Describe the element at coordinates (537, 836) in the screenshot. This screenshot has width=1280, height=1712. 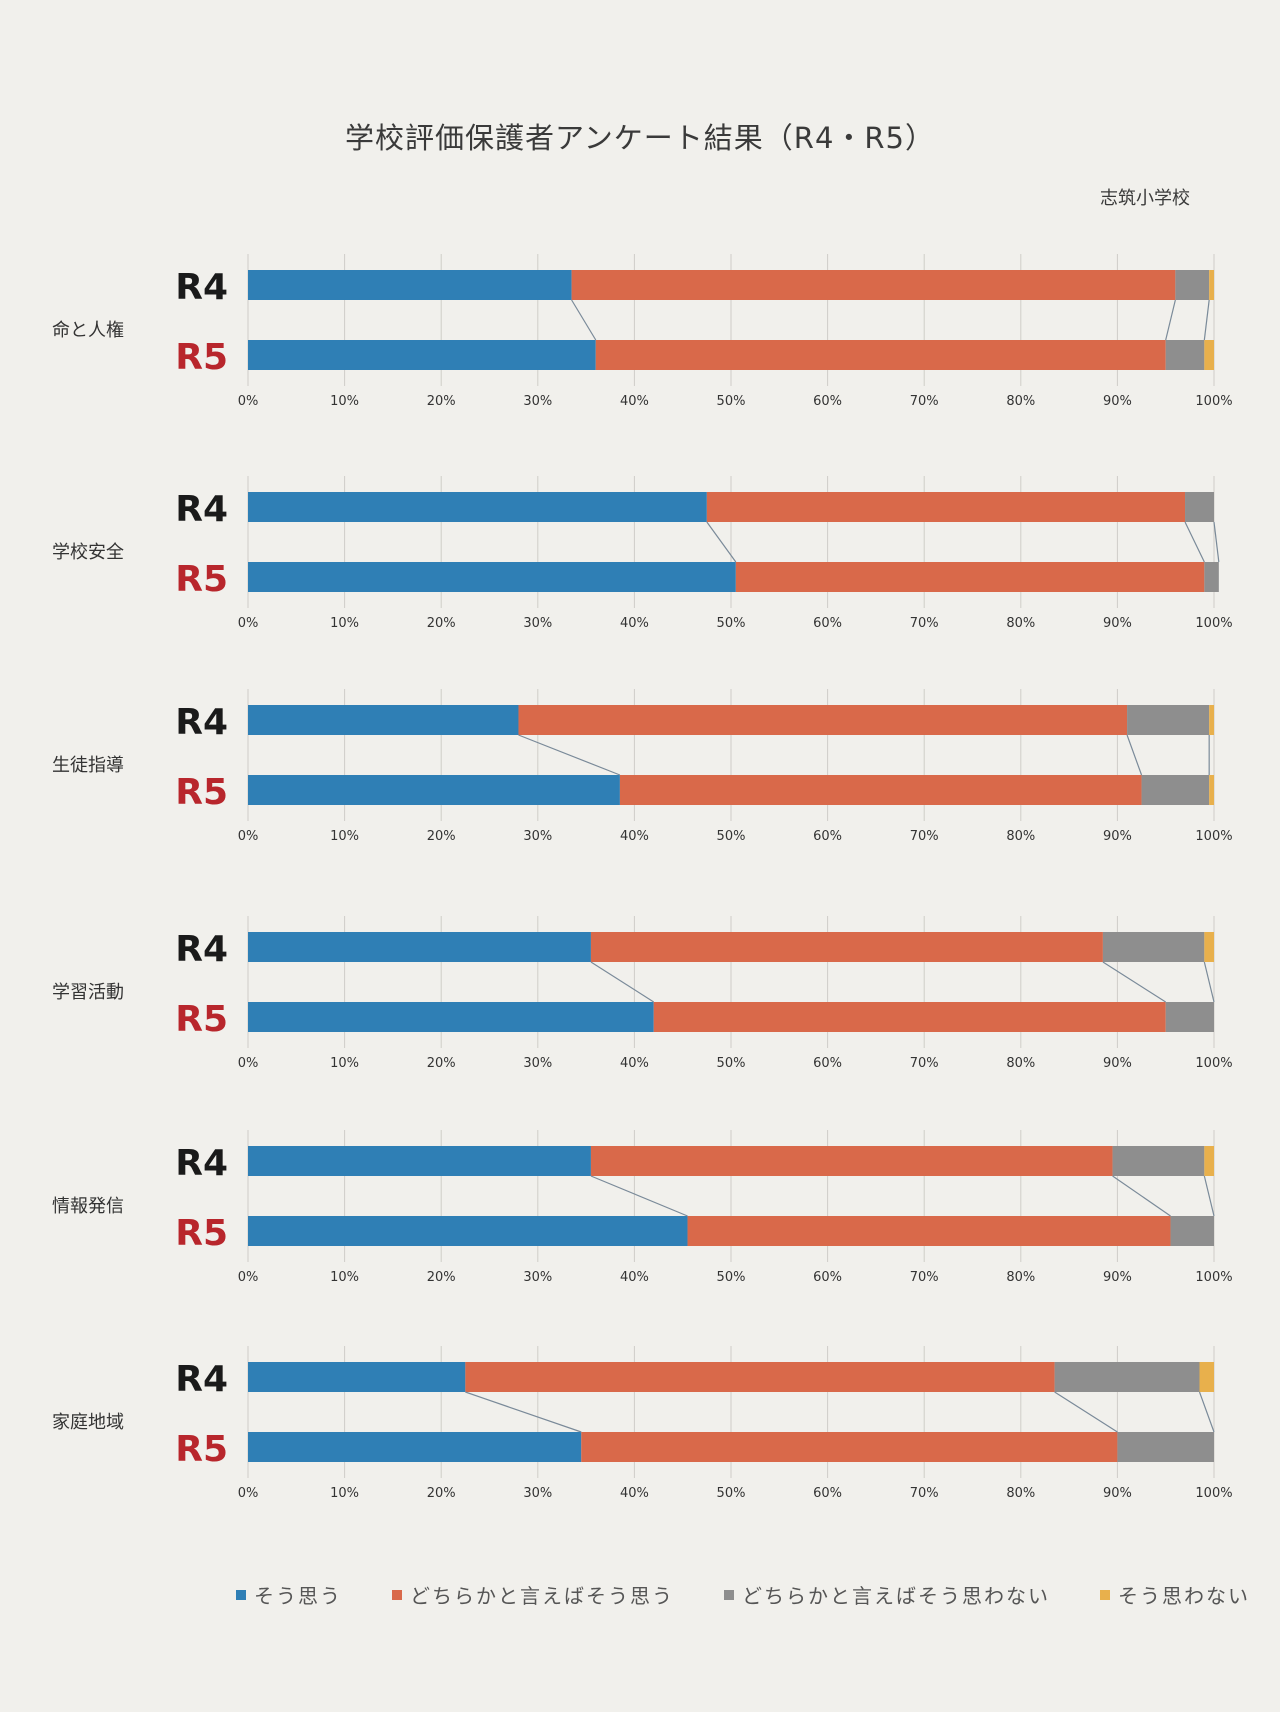
I see `x-tick-label: 30%` at that location.